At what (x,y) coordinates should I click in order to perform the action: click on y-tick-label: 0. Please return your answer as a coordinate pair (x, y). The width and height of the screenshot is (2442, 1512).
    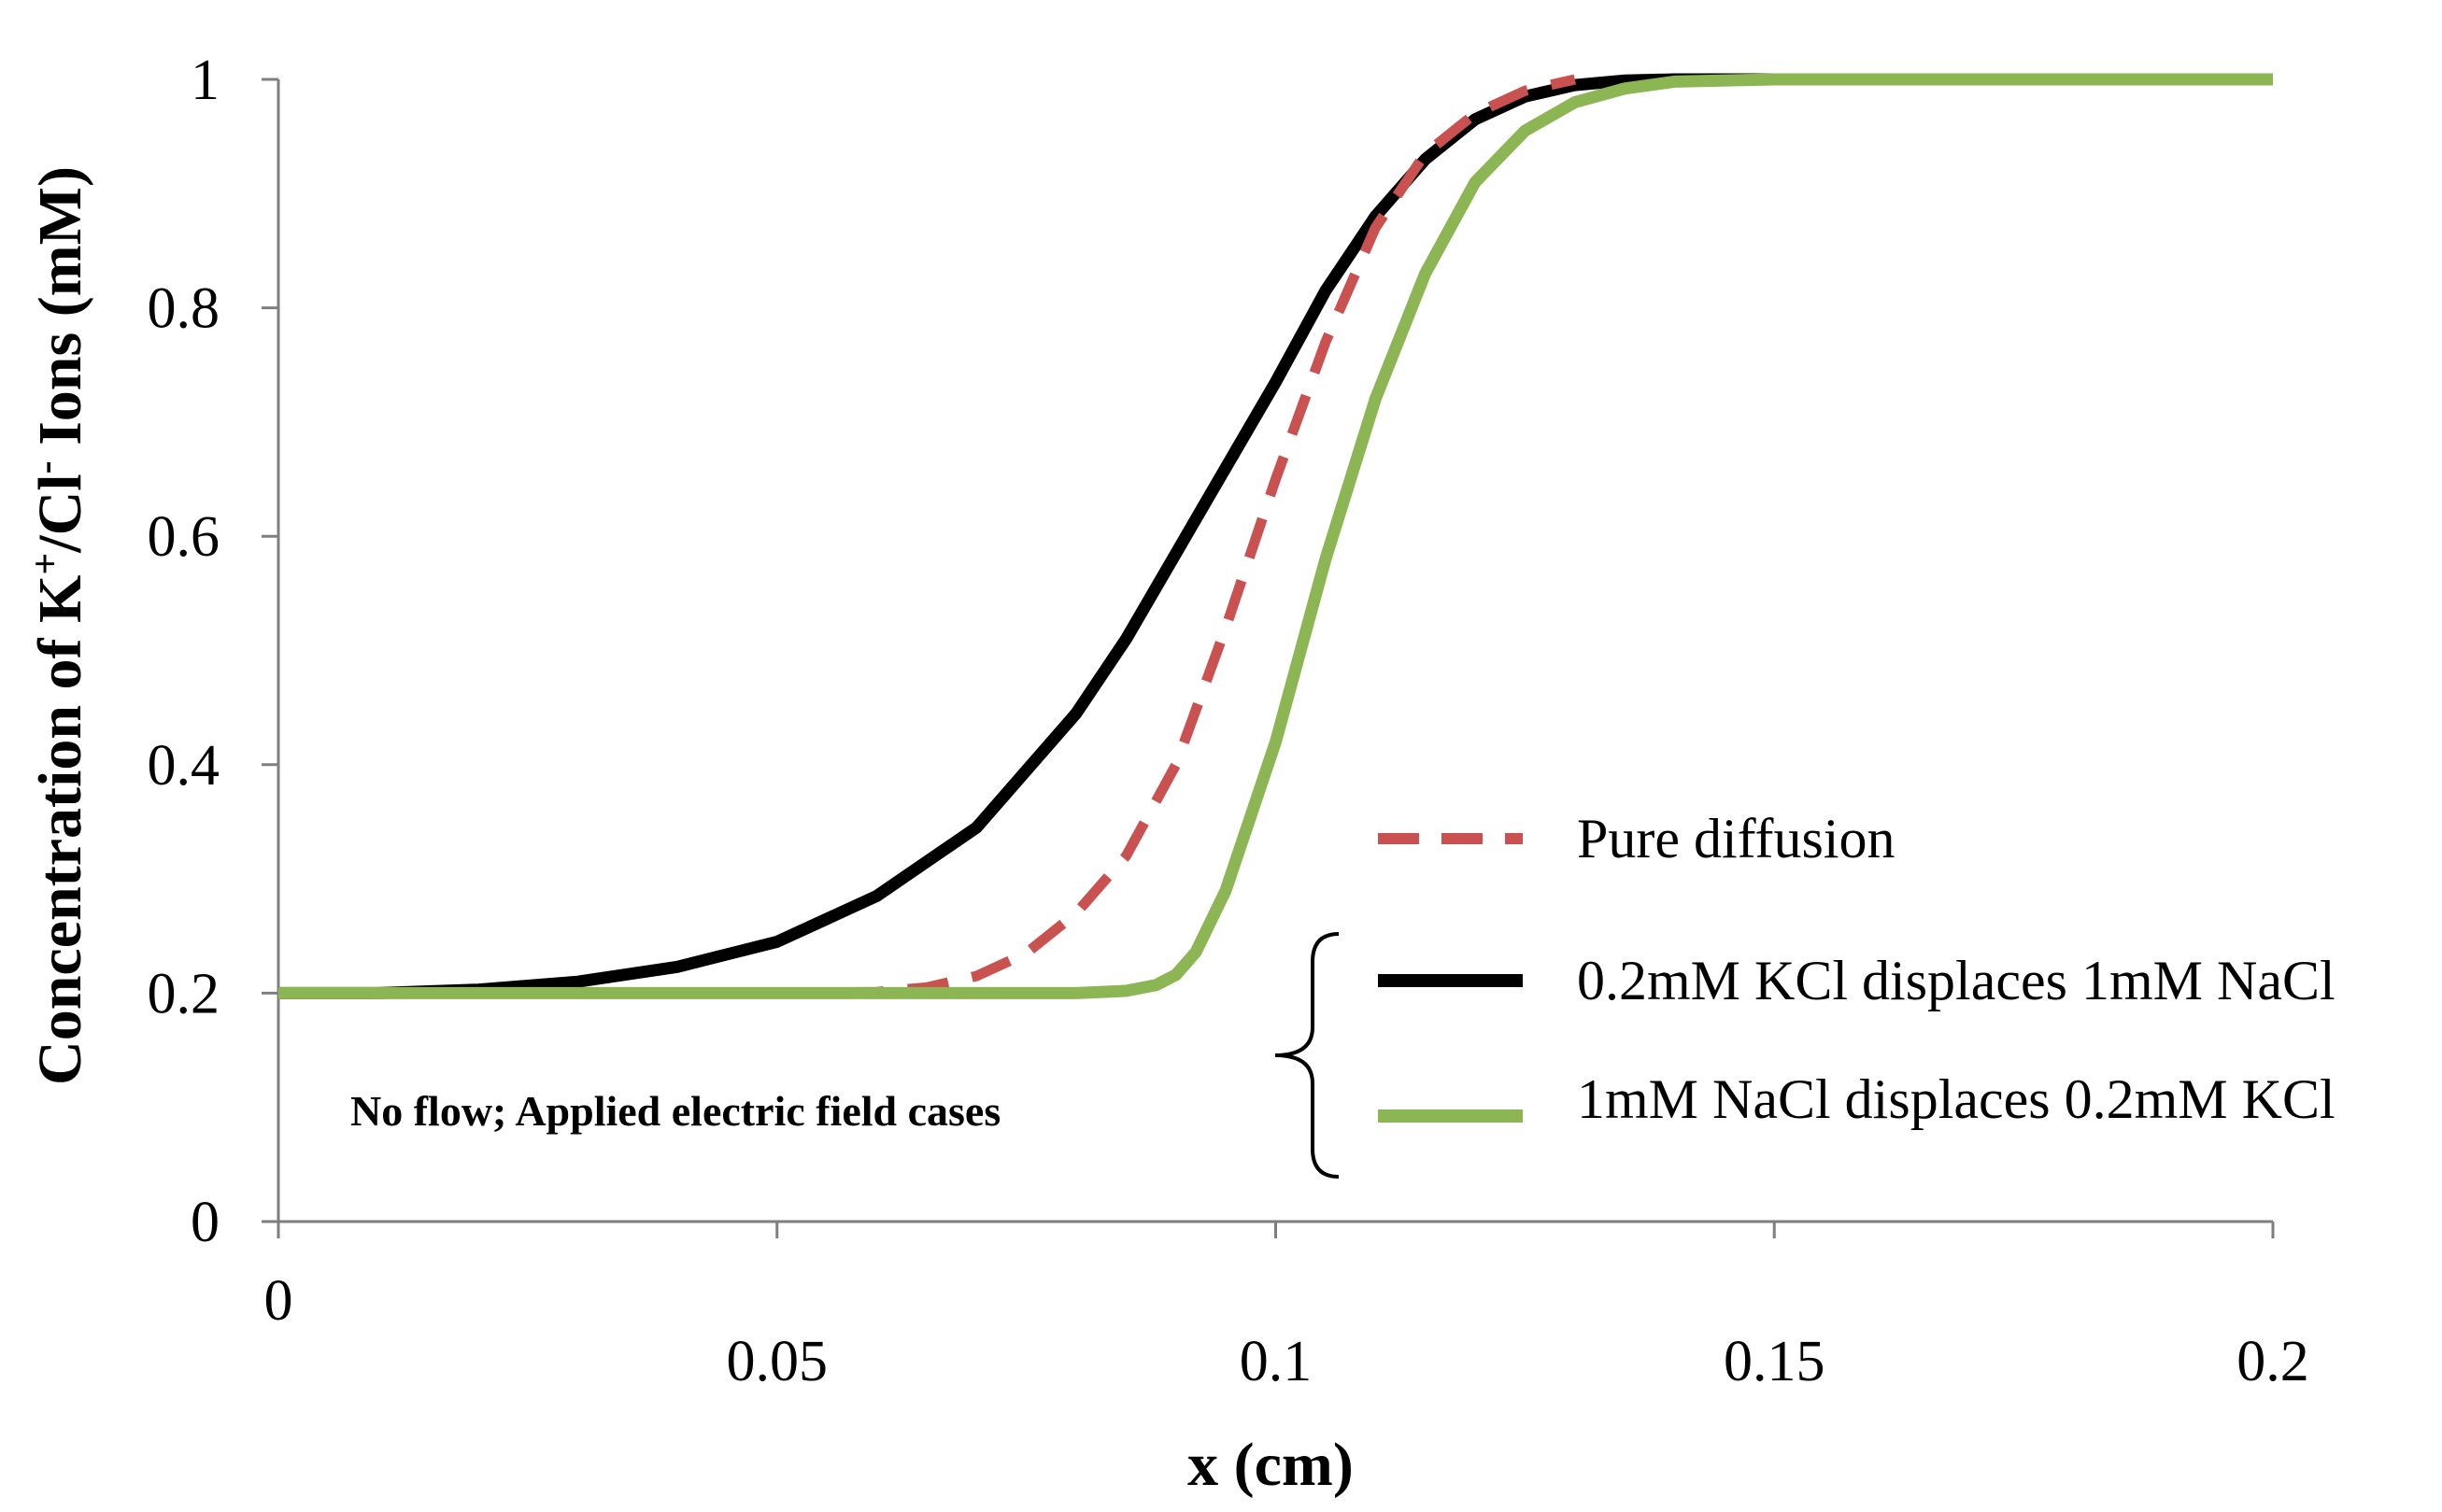
    Looking at the image, I should click on (206, 1222).